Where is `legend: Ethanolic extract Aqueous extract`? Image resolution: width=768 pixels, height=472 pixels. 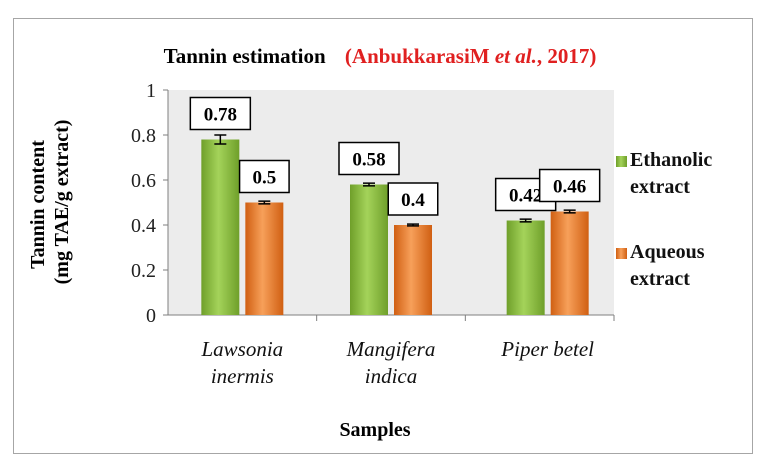
legend: Ethanolic extract Aqueous extract is located at coordinates (664, 219).